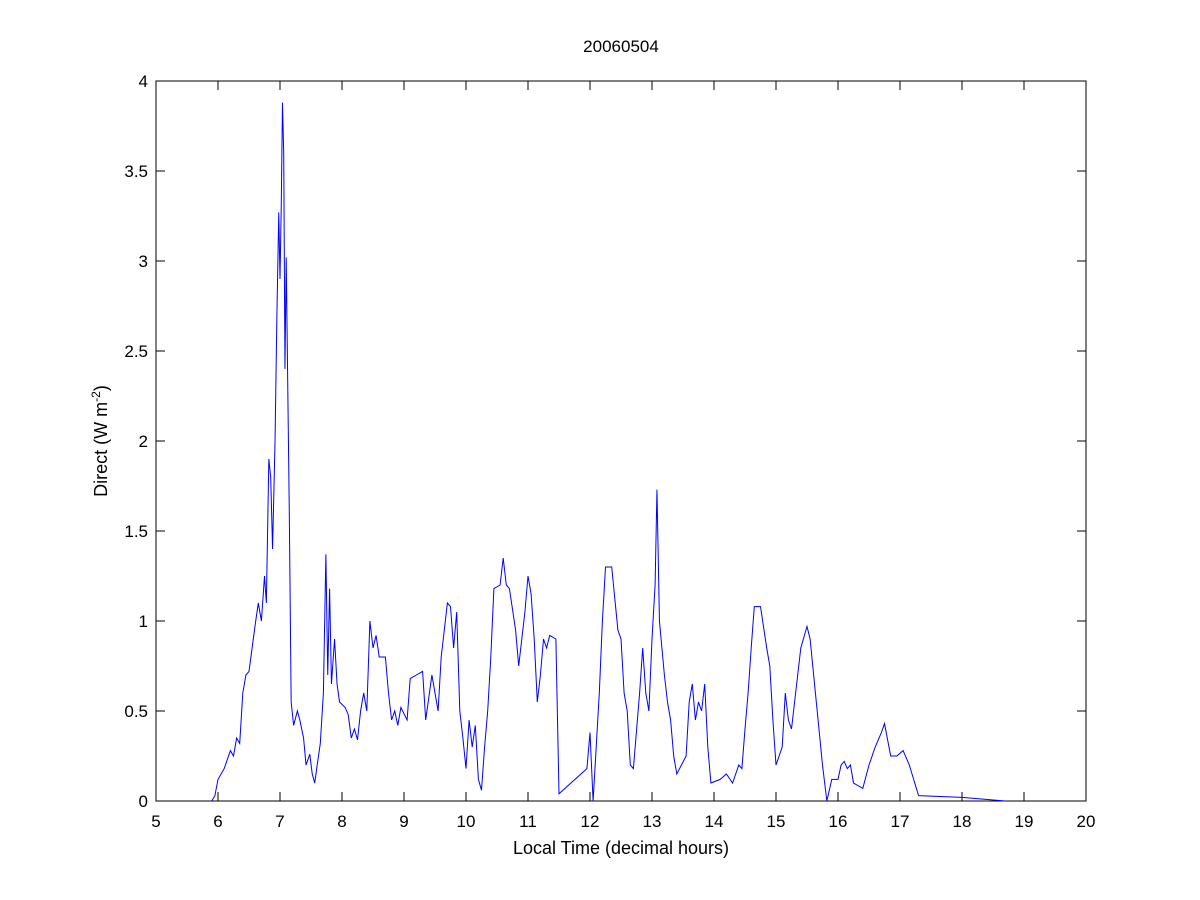 The width and height of the screenshot is (1200, 900). Describe the element at coordinates (403, 821) in the screenshot. I see `x-tick-label: 9` at that location.